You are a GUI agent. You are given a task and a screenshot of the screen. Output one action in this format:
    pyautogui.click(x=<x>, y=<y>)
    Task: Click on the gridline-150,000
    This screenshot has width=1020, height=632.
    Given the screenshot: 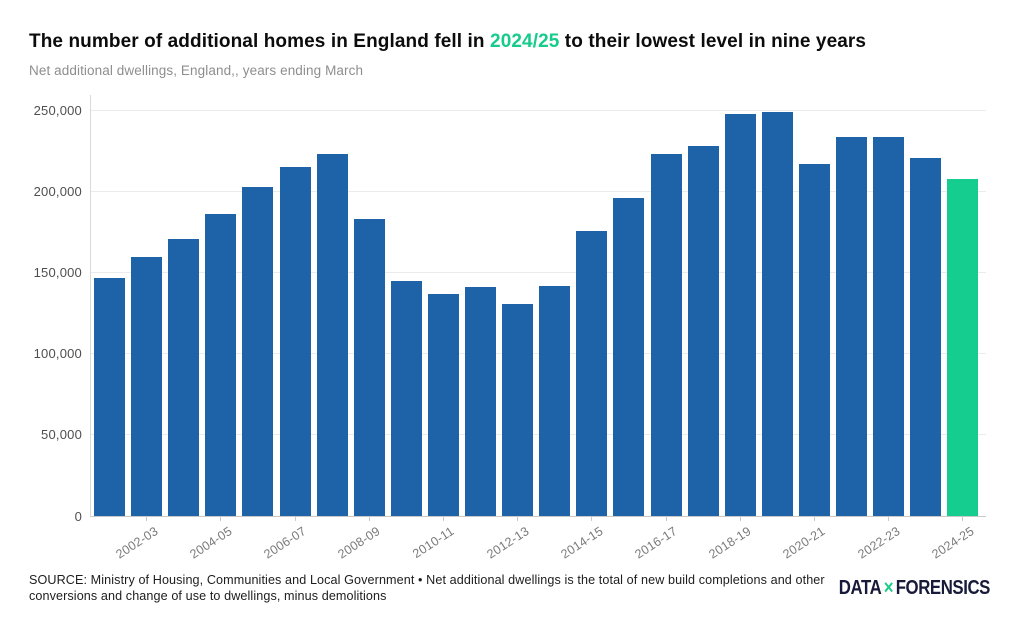 What is the action you would take?
    pyautogui.click(x=538, y=272)
    